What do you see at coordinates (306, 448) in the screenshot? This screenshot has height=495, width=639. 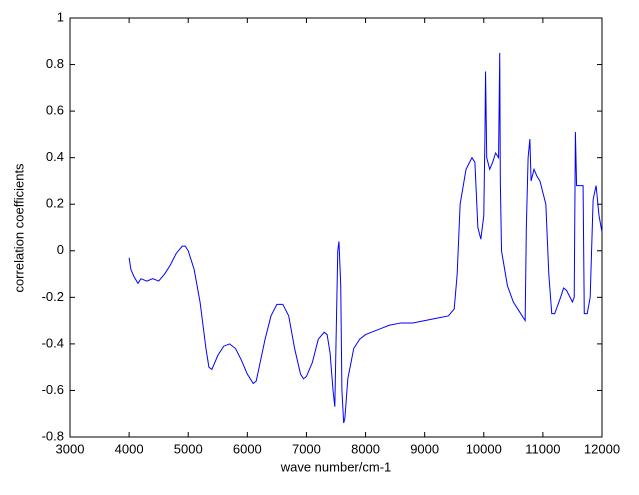 I see `x-tick-label: 7000` at bounding box center [306, 448].